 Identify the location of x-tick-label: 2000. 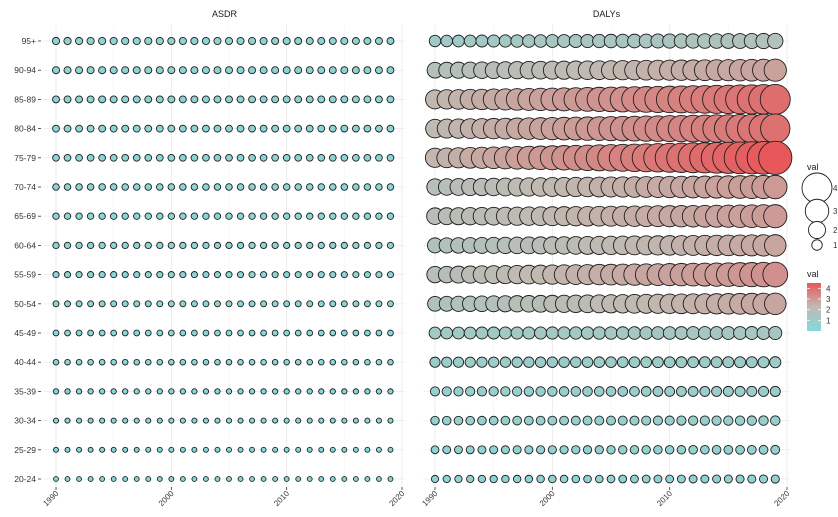
(547, 498).